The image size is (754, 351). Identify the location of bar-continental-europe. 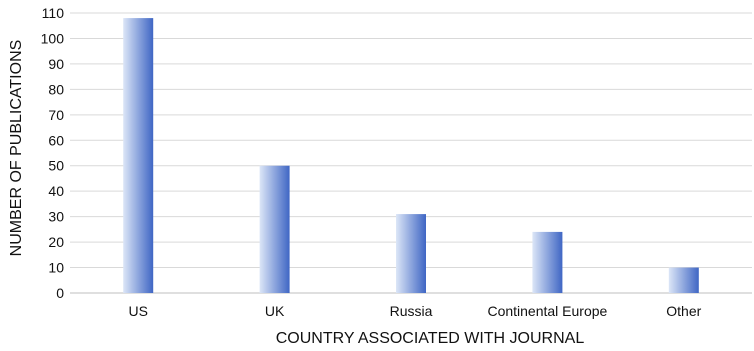
(547, 262).